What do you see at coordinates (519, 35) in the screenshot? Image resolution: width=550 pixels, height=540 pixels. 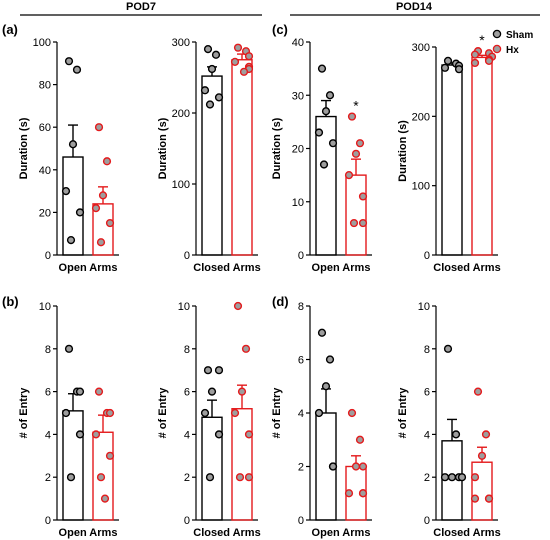 I see `legend-label-sham: Sham` at bounding box center [519, 35].